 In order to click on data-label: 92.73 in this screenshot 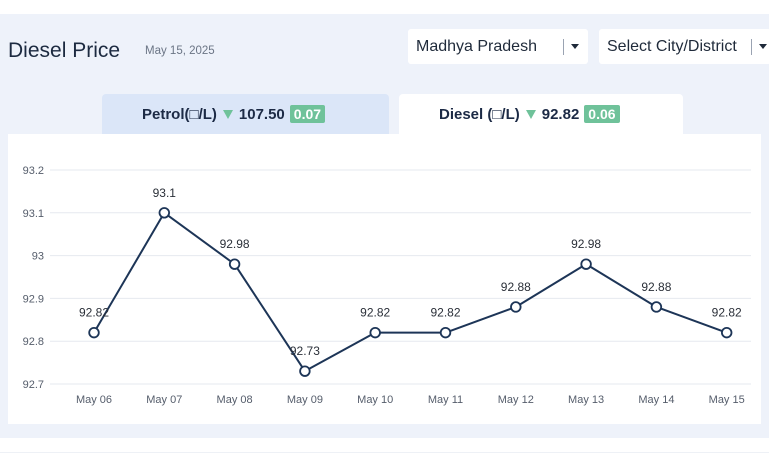, I will do `click(305, 351)`.